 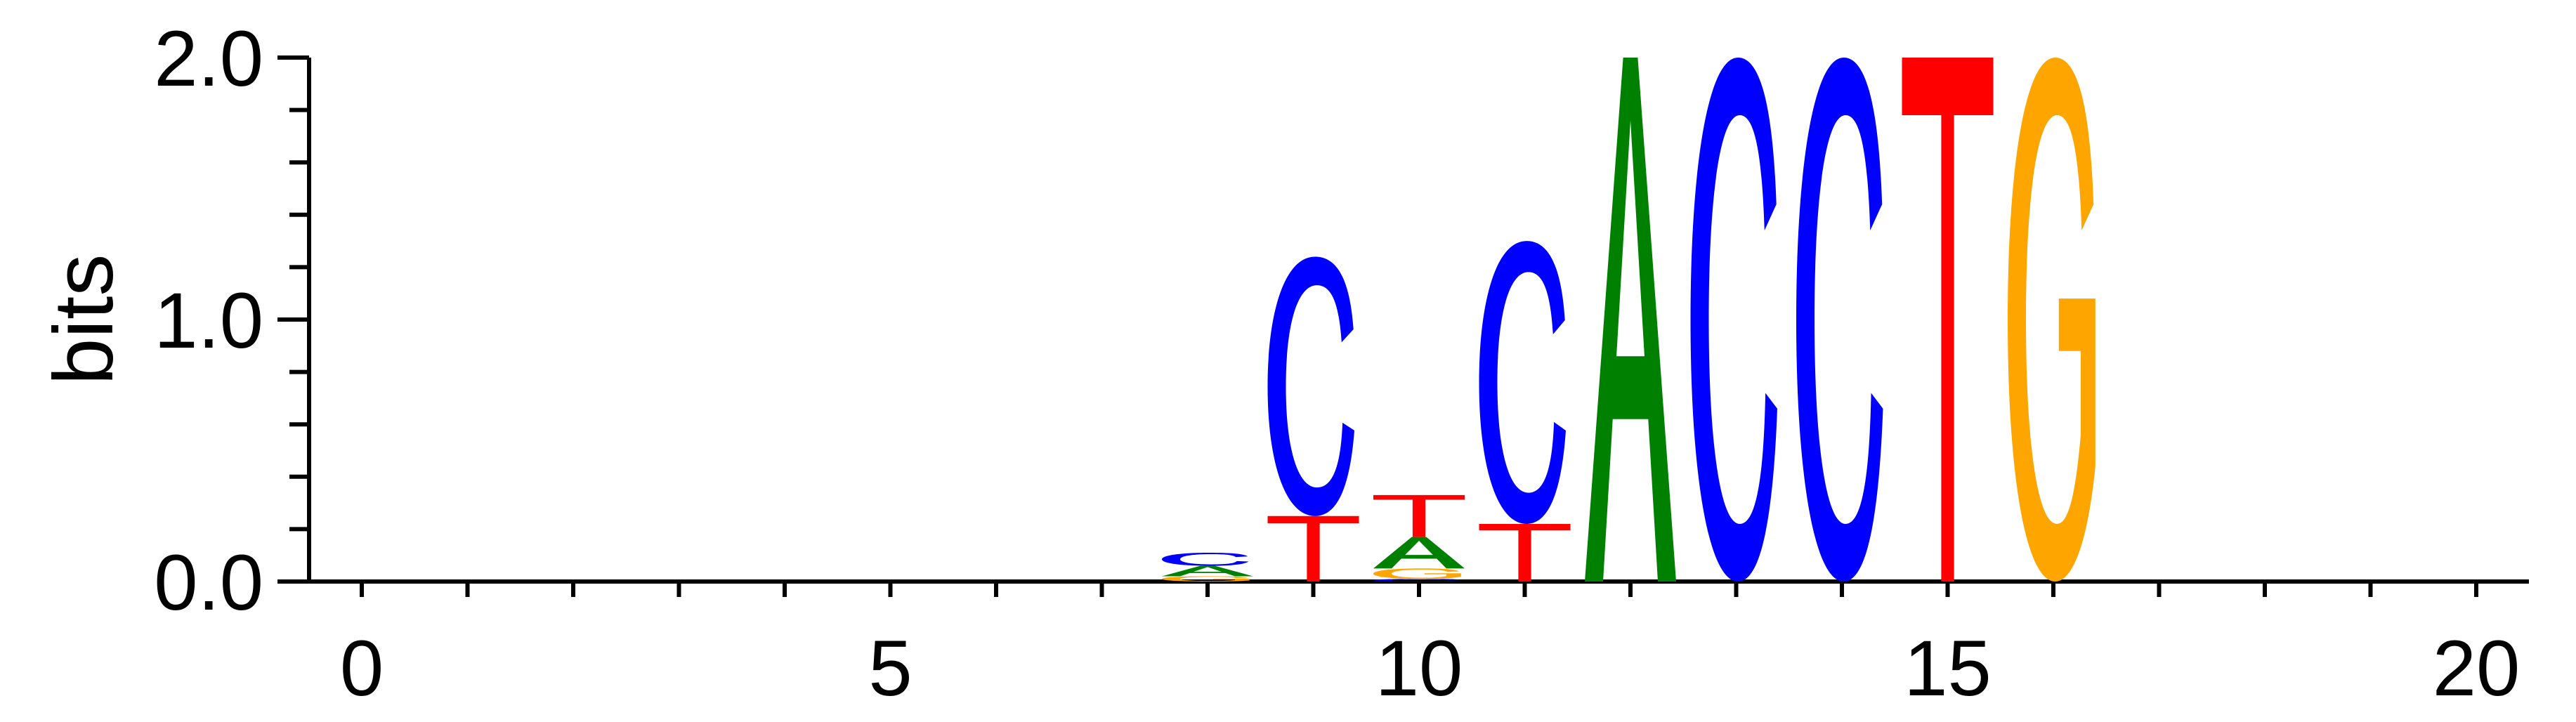 What do you see at coordinates (209, 582) in the screenshot?
I see `y-tick-label: 0.0` at bounding box center [209, 582].